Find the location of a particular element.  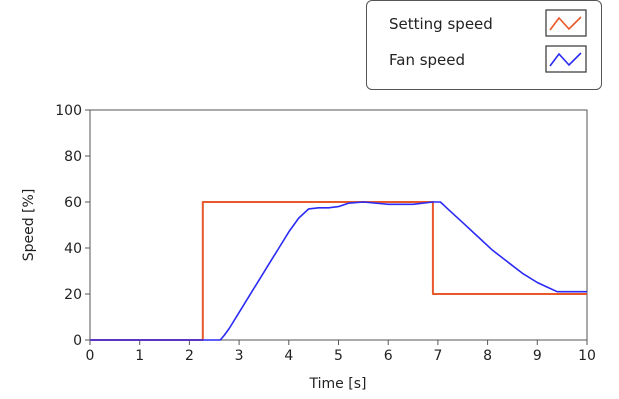

chart-legend: Setting speed Fan speed is located at coordinates (484, 45).